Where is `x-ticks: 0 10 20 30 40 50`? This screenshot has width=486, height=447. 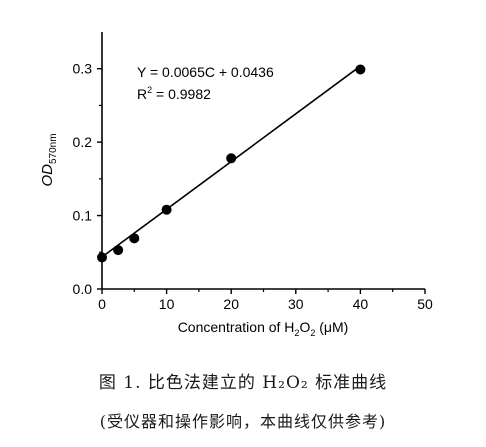
x-ticks: 0 10 20 30 40 50 is located at coordinates (265, 300).